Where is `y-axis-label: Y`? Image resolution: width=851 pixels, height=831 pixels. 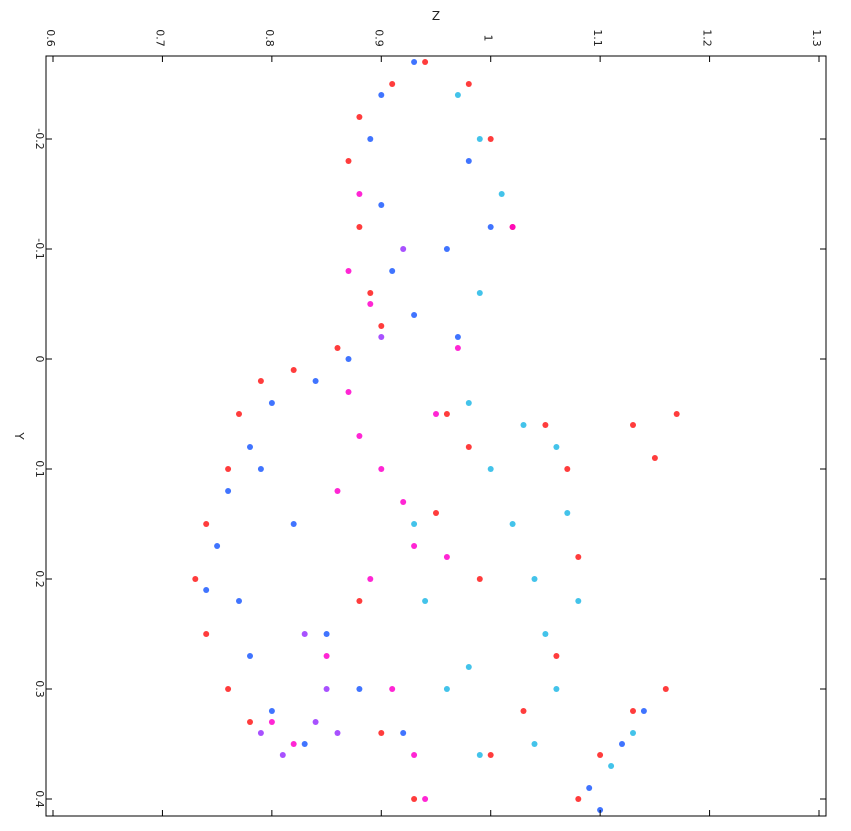
y-axis-label: Y is located at coordinates (19, 435).